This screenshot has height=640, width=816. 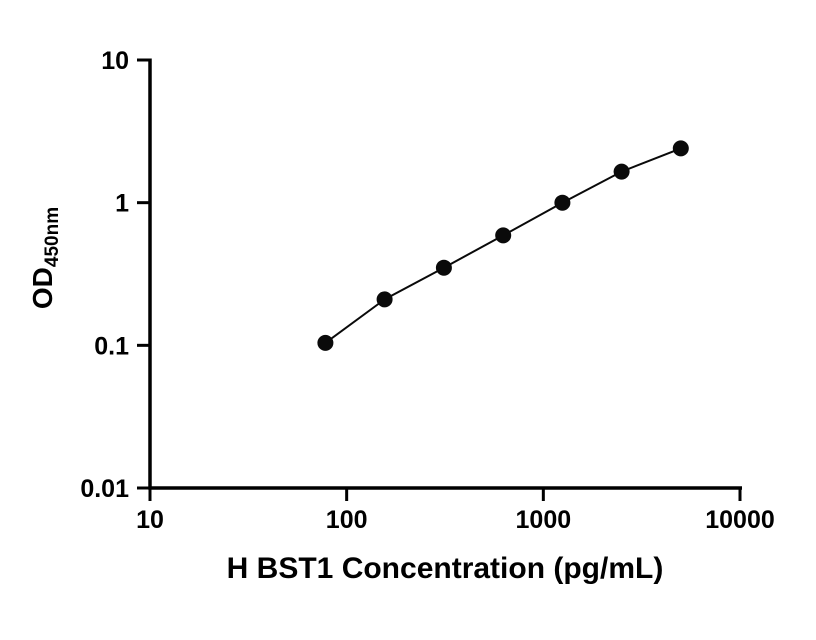 I want to click on standard-curve-line, so click(x=503, y=245).